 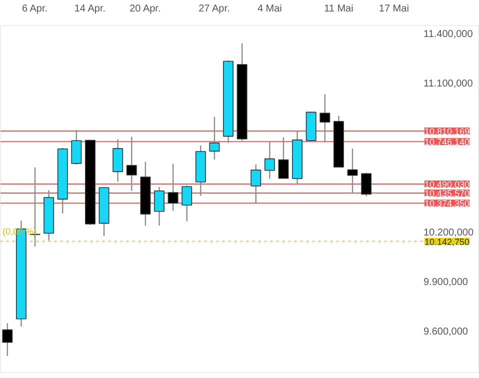 What do you see at coordinates (339, 9) in the screenshot?
I see `x-tick-label: 11 Mai` at bounding box center [339, 9].